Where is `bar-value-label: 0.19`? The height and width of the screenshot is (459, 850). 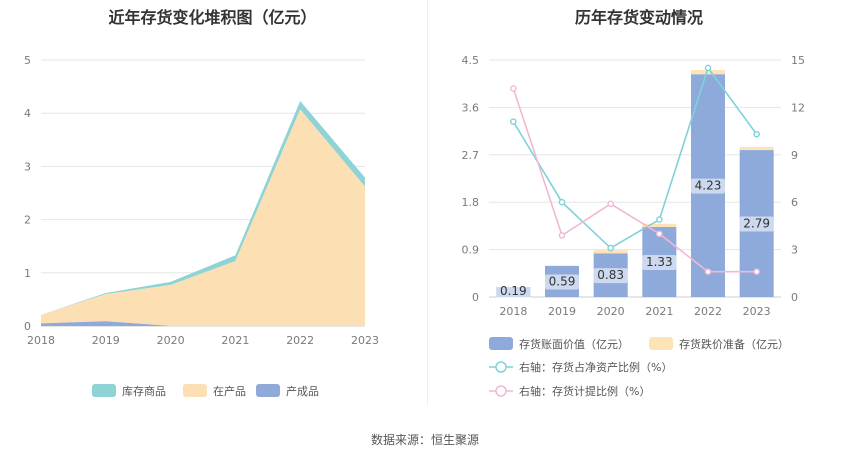
bar-value-label: 0.19 is located at coordinates (513, 291).